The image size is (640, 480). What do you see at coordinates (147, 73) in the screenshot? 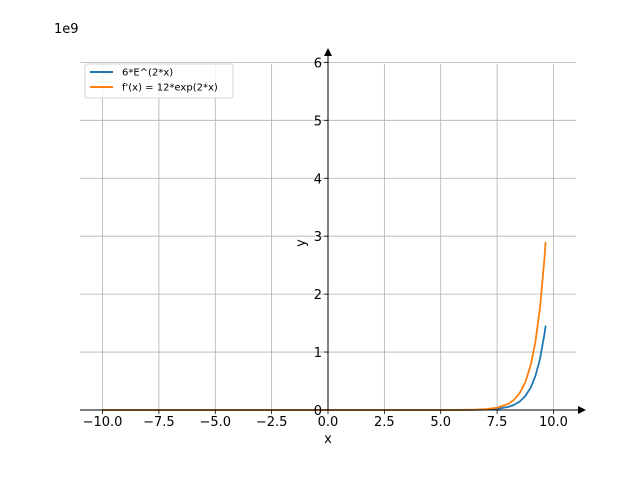
I see `legend-entry-label: 6*E^(2*x)` at bounding box center [147, 73].